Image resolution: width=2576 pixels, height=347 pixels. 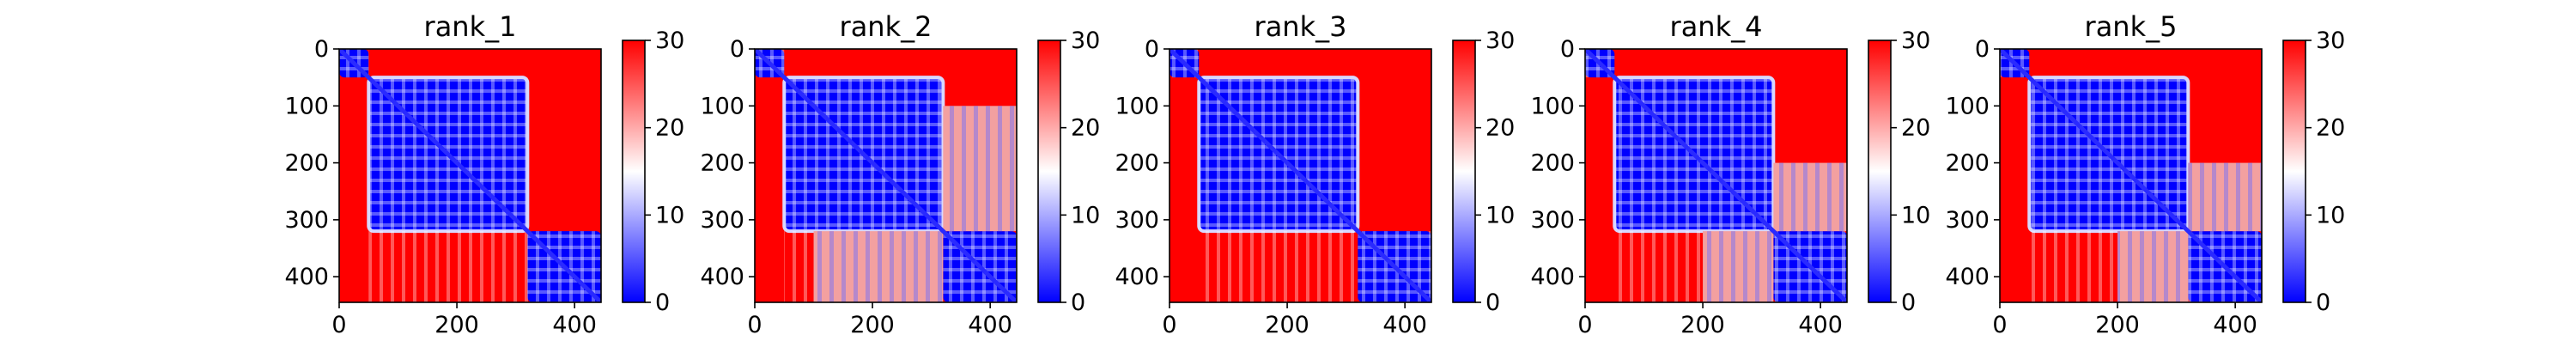 What do you see at coordinates (886, 26) in the screenshot?
I see `panel-title: rank_2` at bounding box center [886, 26].